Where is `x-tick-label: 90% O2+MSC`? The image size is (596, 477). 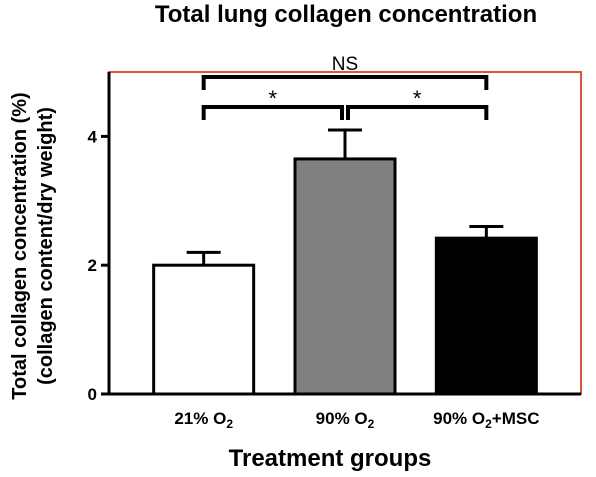
x-tick-label: 90% O2+MSC is located at coordinates (486, 420).